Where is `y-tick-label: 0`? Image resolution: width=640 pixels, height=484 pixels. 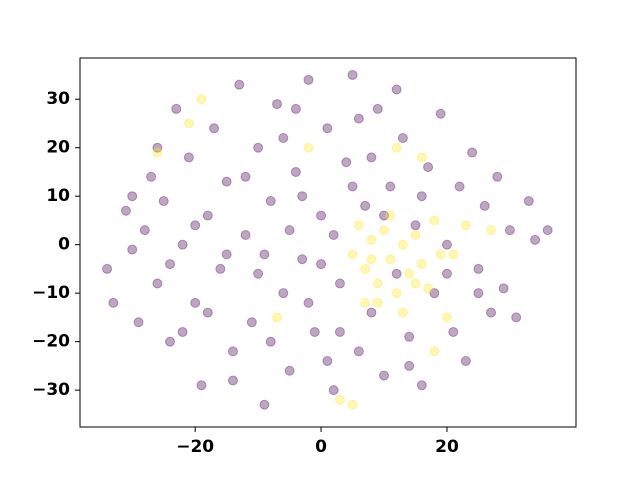
y-tick-label: 0 is located at coordinates (64, 245).